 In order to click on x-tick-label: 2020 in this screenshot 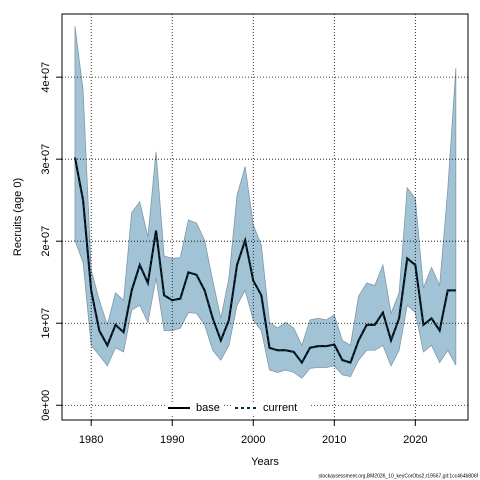, I will do `click(415, 440)`.